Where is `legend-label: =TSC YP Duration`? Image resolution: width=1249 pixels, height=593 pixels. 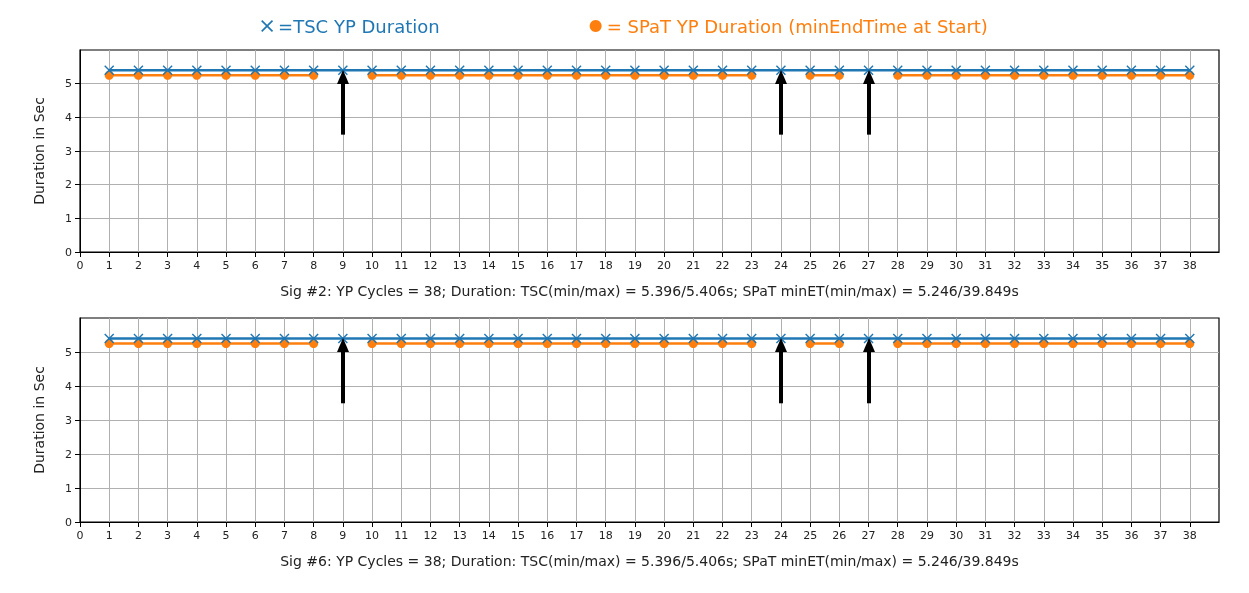
legend-label: =TSC YP Duration is located at coordinates (359, 26).